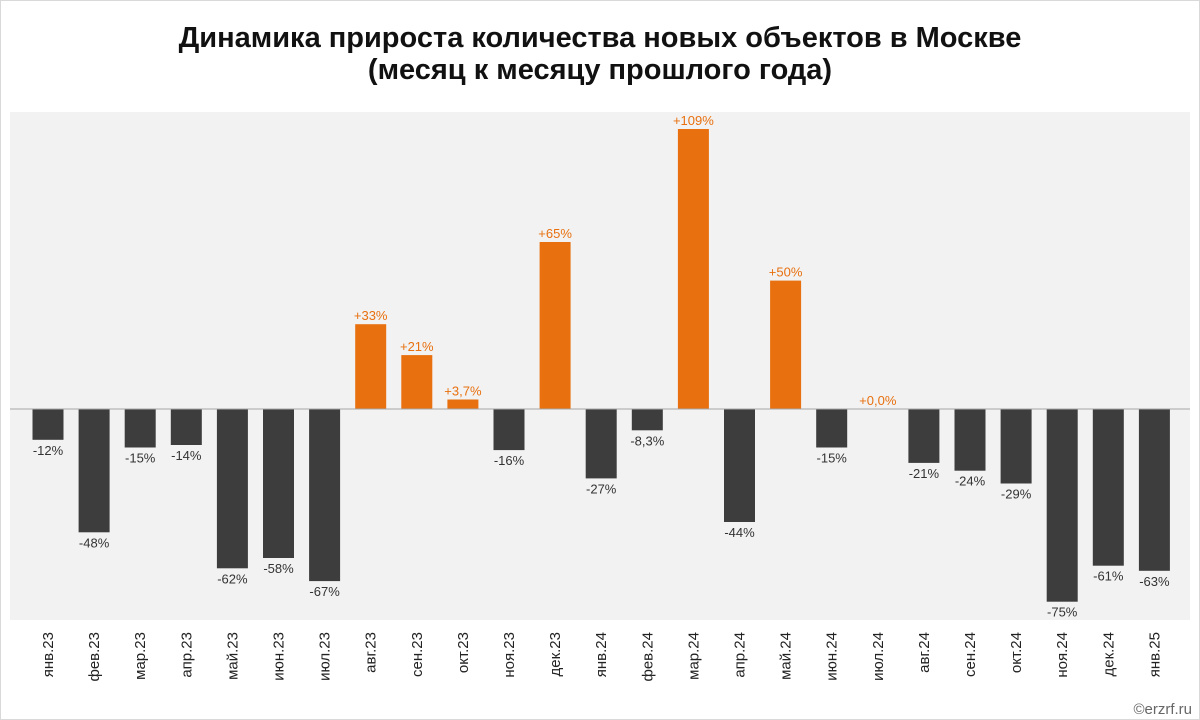 This screenshot has height=720, width=1200. What do you see at coordinates (739, 465) in the screenshot?
I see `bar-апр.24` at bounding box center [739, 465].